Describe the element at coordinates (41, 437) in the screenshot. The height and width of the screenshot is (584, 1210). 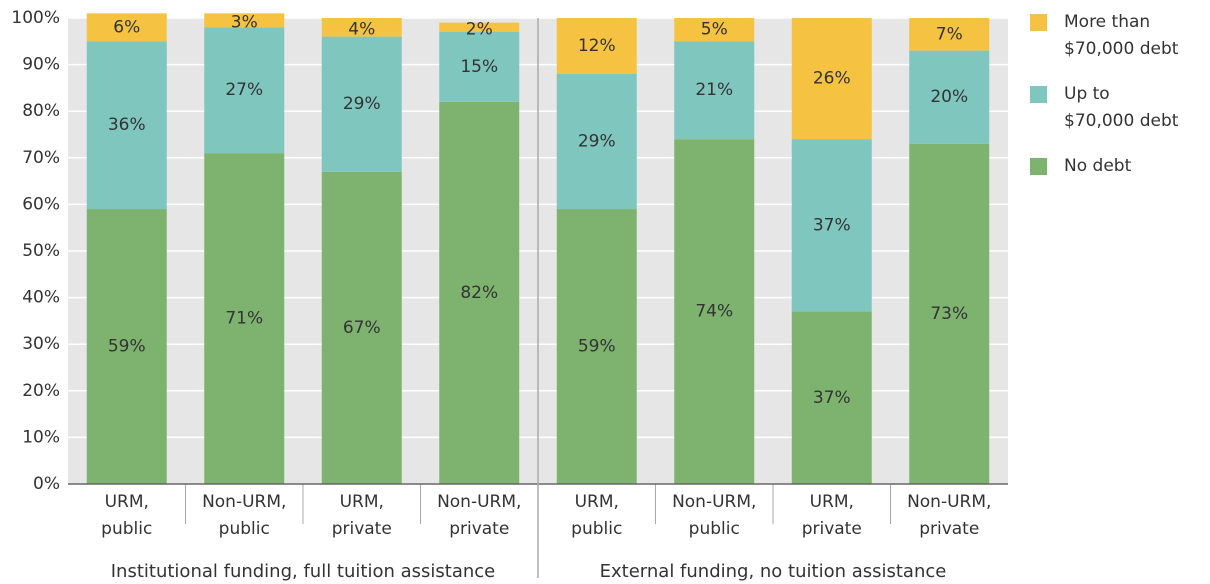
I see `y-tick-label: 10%` at that location.